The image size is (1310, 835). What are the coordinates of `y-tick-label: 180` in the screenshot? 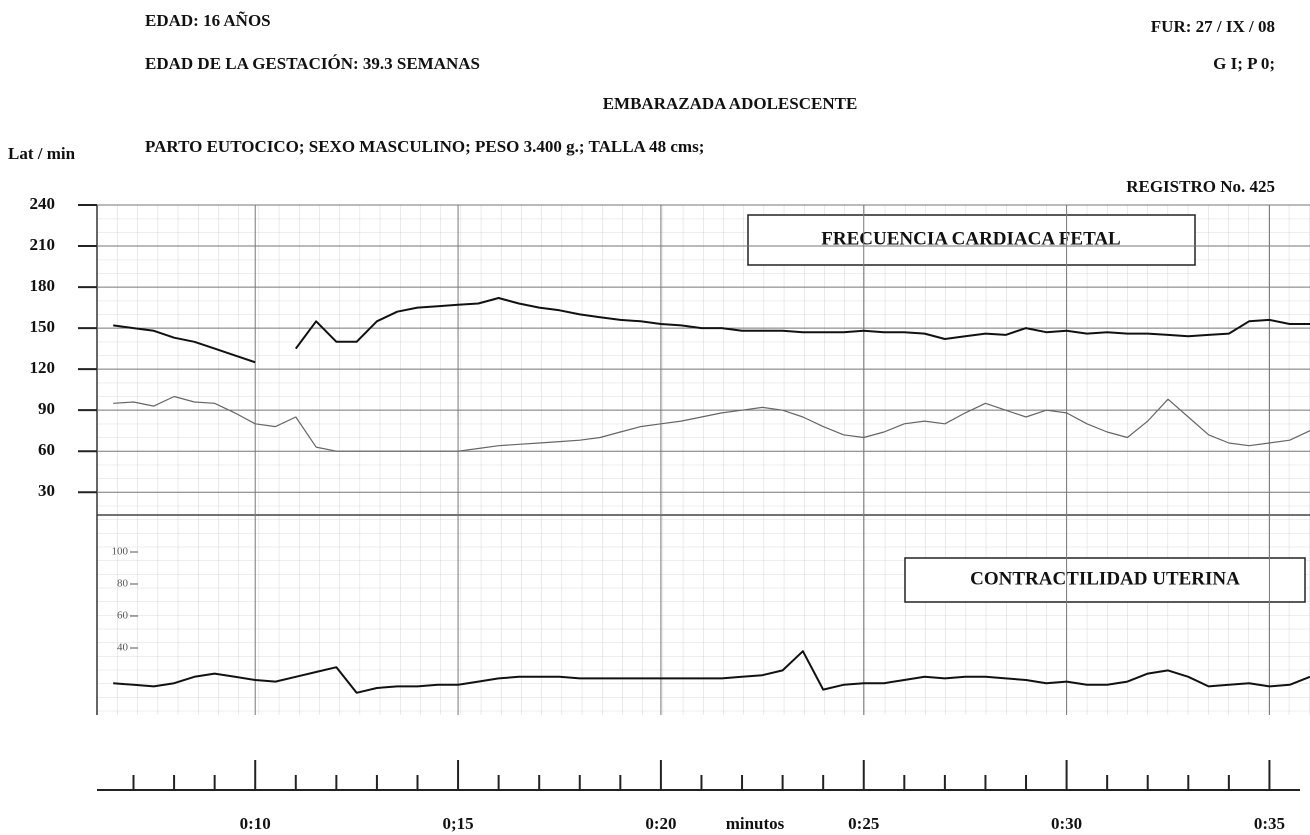 It's located at (43, 285).